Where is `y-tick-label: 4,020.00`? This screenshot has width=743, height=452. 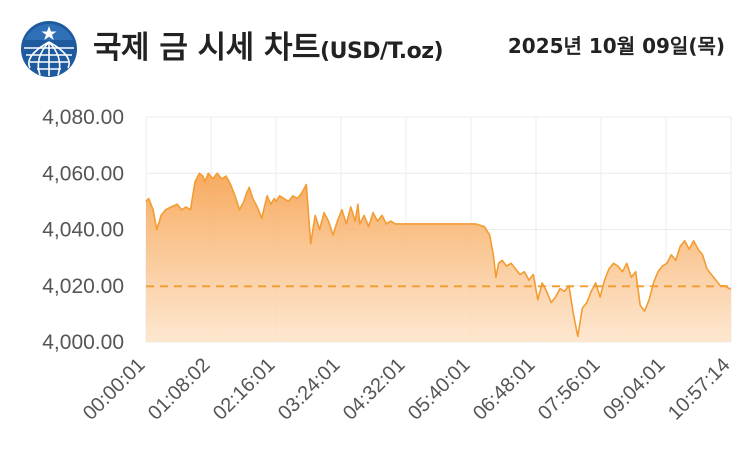
y-tick-label: 4,020.00 is located at coordinates (83, 286).